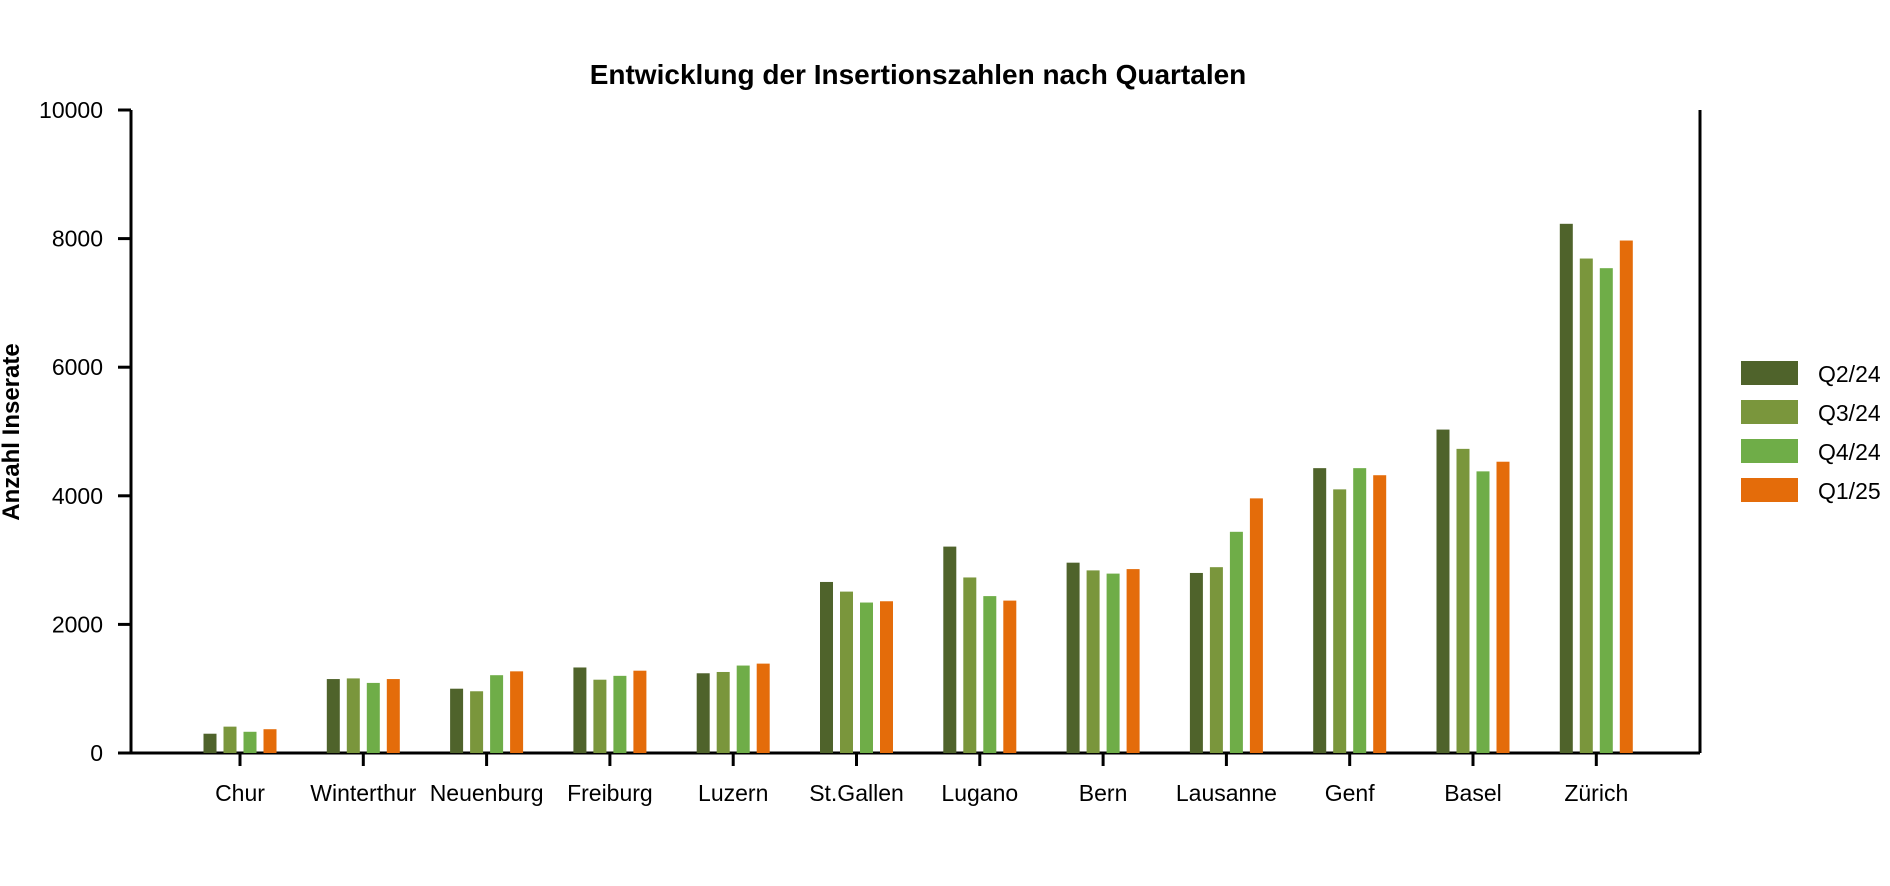 This screenshot has width=1890, height=886. Describe the element at coordinates (1849, 491) in the screenshot. I see `legend-label: Q1/25` at that location.